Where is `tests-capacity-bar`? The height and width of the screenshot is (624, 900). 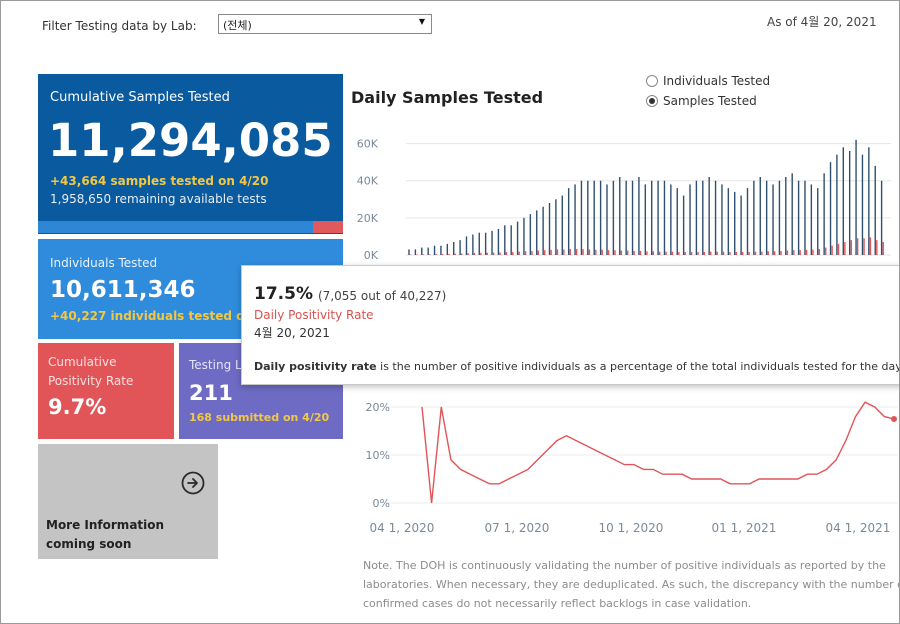 tests-capacity-bar is located at coordinates (190, 227).